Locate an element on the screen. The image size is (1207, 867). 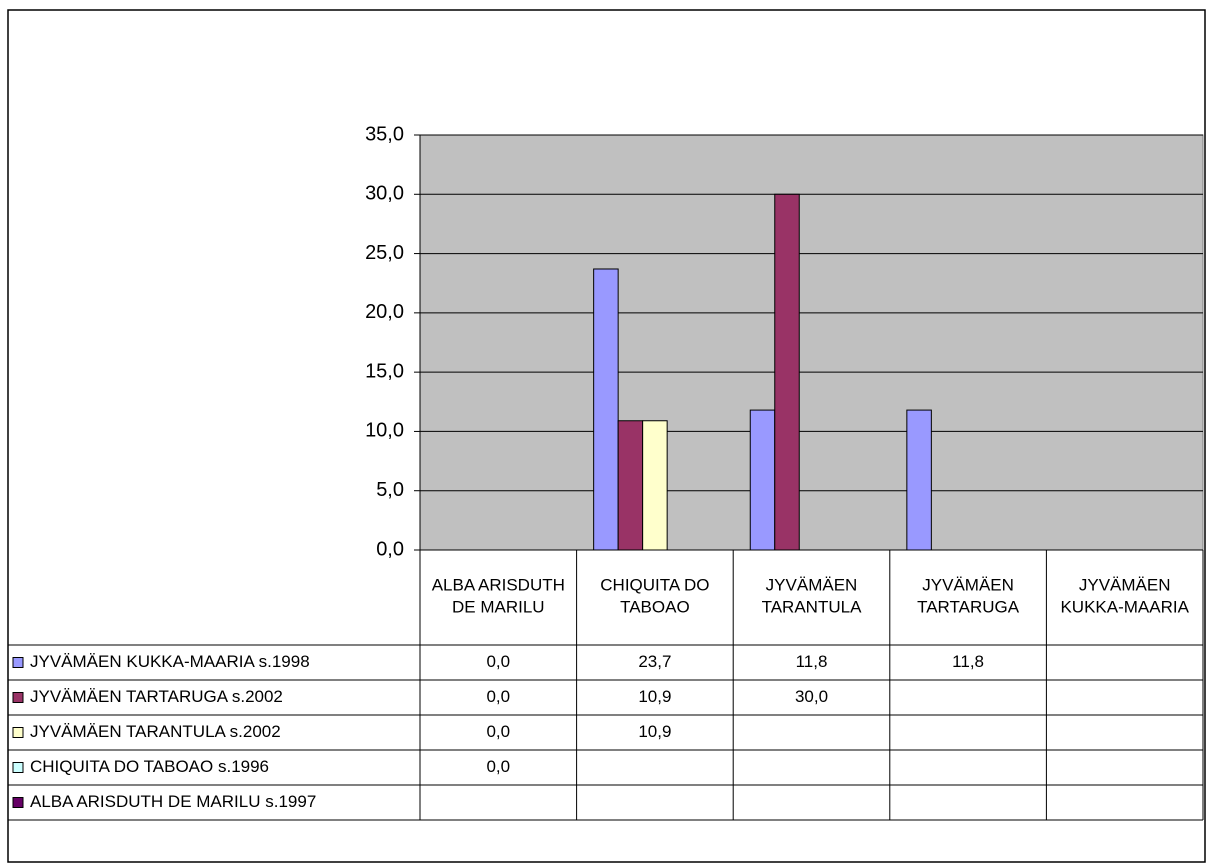
x-tick-label: JYVÄMÄEN KUKKA-MAARIA is located at coordinates (1124, 596).